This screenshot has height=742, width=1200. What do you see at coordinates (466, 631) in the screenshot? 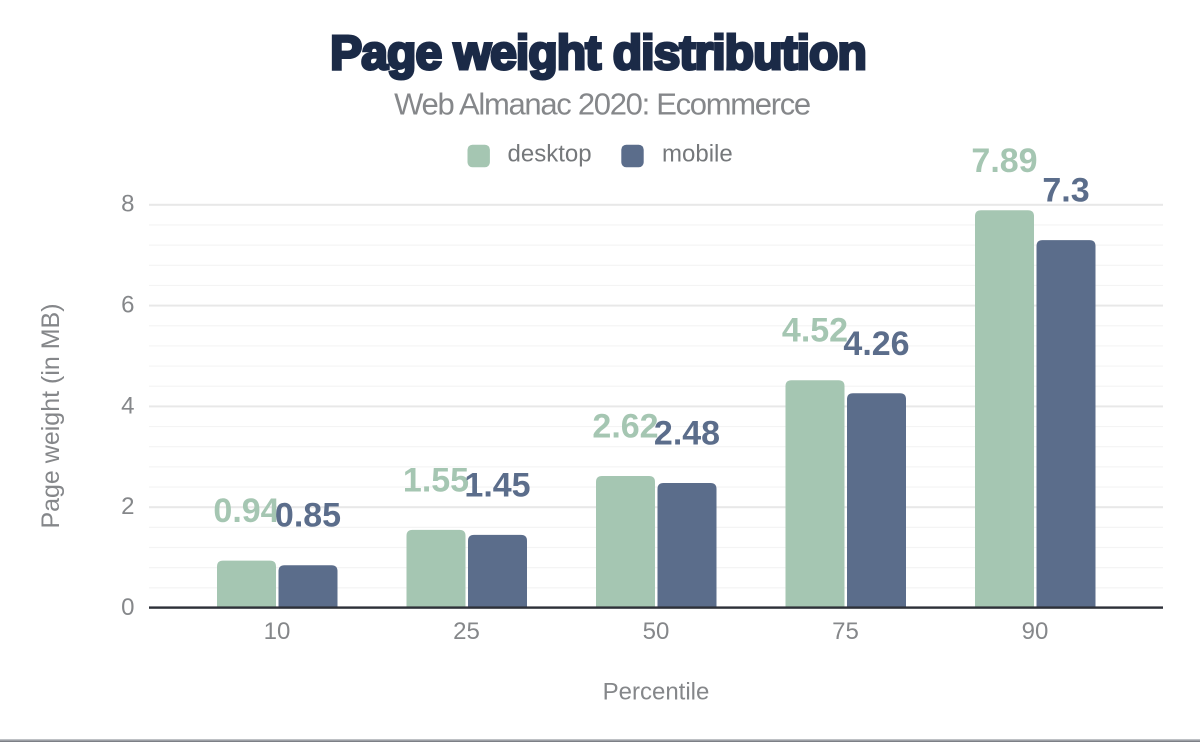
I see `svg-text: 25` at bounding box center [466, 631].